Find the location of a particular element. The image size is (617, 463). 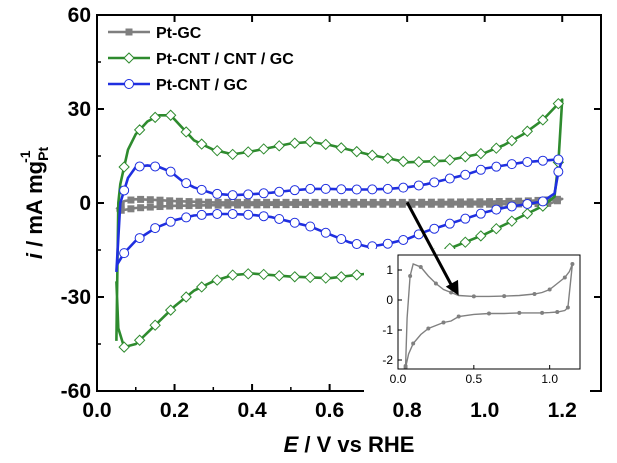

x-tick-label: 0.8 is located at coordinates (408, 410).